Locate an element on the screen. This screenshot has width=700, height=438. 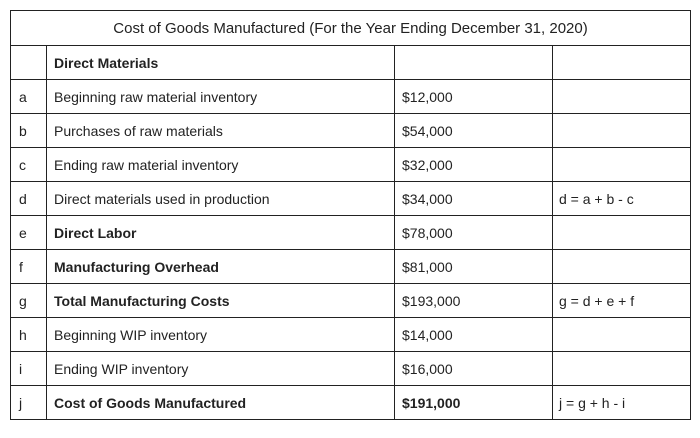
row-letter: b is located at coordinates (28, 130).